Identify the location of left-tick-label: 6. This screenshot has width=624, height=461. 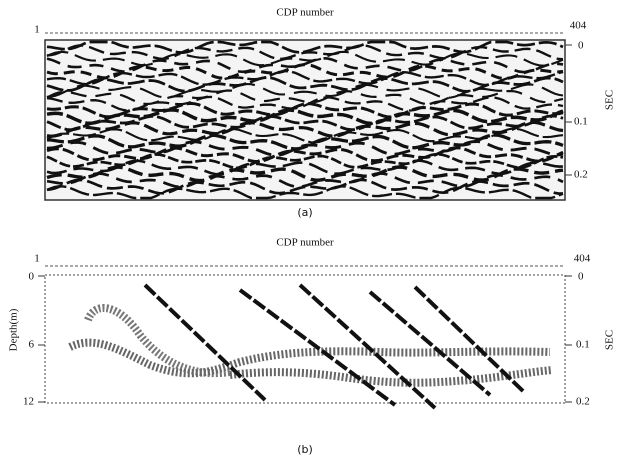
(32, 345).